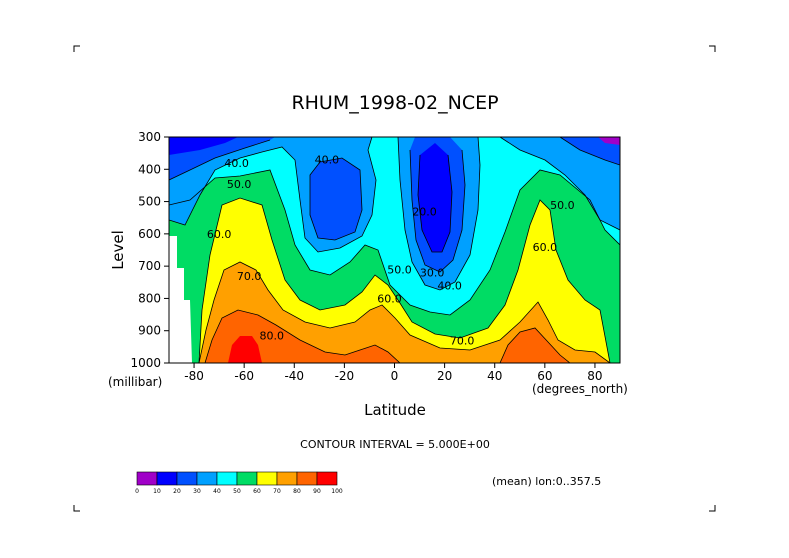 The image size is (789, 558). Describe the element at coordinates (149, 169) in the screenshot. I see `y-tick-label: 400` at that location.